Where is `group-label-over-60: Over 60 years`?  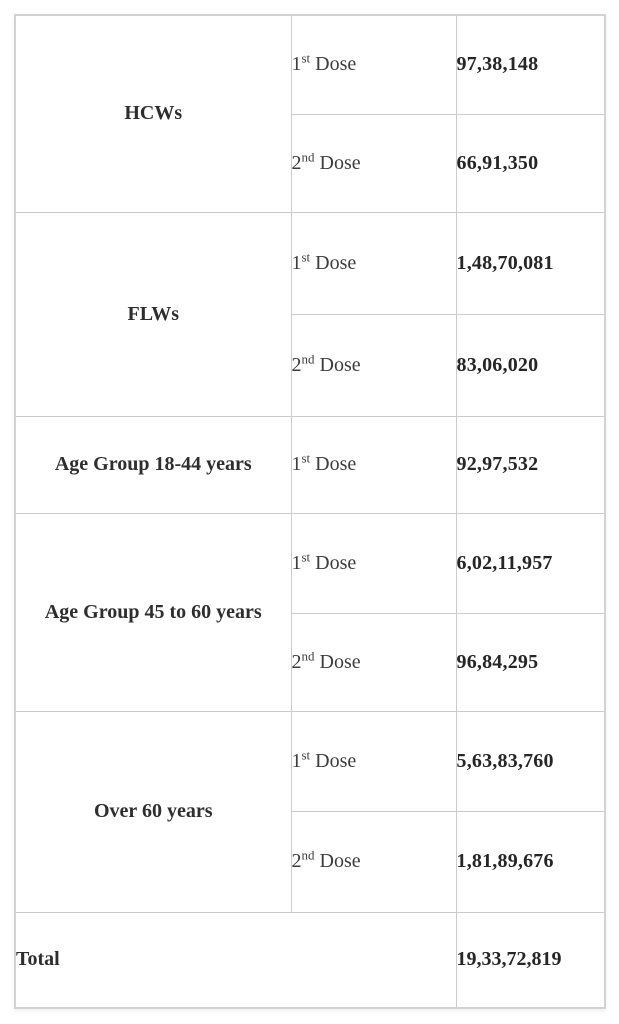
group-label-over-60: Over 60 years is located at coordinates (153, 811).